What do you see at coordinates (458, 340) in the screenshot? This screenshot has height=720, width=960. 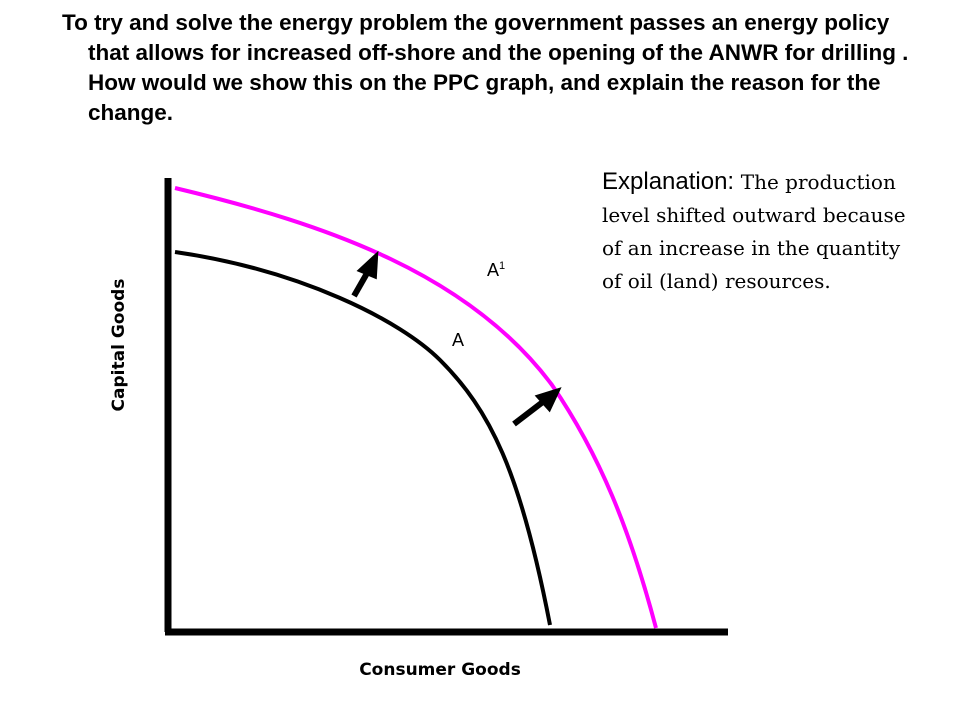 I see `original-curve-label: A` at bounding box center [458, 340].